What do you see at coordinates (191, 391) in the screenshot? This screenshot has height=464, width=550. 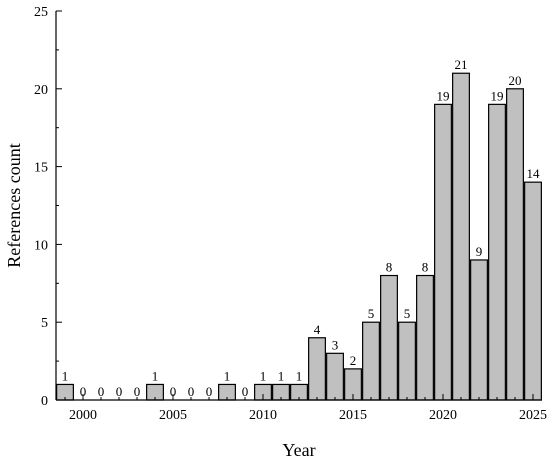 I see `data-label-2006: 0` at bounding box center [191, 391].